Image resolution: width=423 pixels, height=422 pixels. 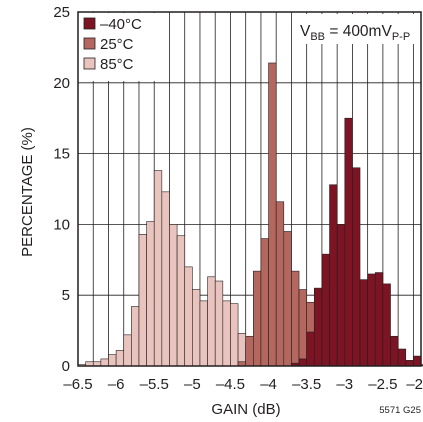 What do you see at coordinates (61, 83) in the screenshot?
I see `y-tick-label: 20` at bounding box center [61, 83].